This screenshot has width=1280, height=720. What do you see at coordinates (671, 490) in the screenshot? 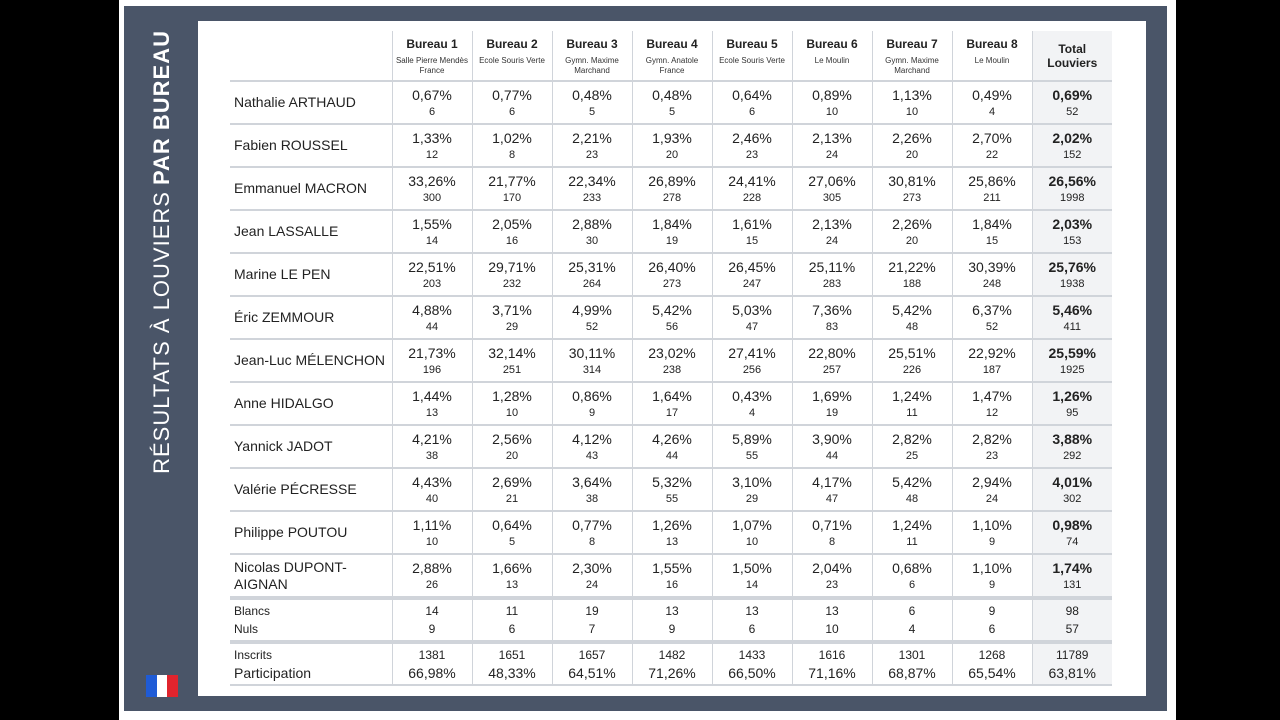
I see `result-cell: 5,32% 55` at bounding box center [671, 490].